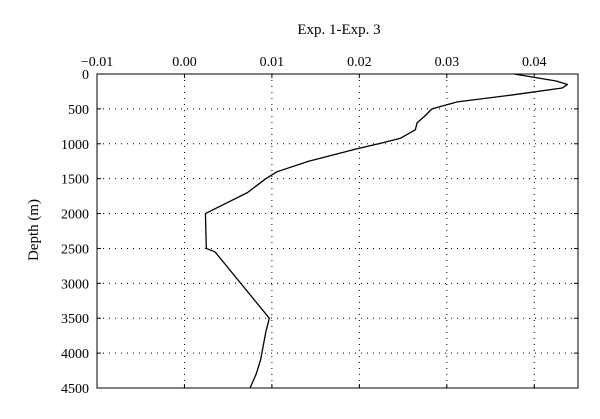  Describe the element at coordinates (534, 62) in the screenshot. I see `x-tick-label: 0.04` at that location.